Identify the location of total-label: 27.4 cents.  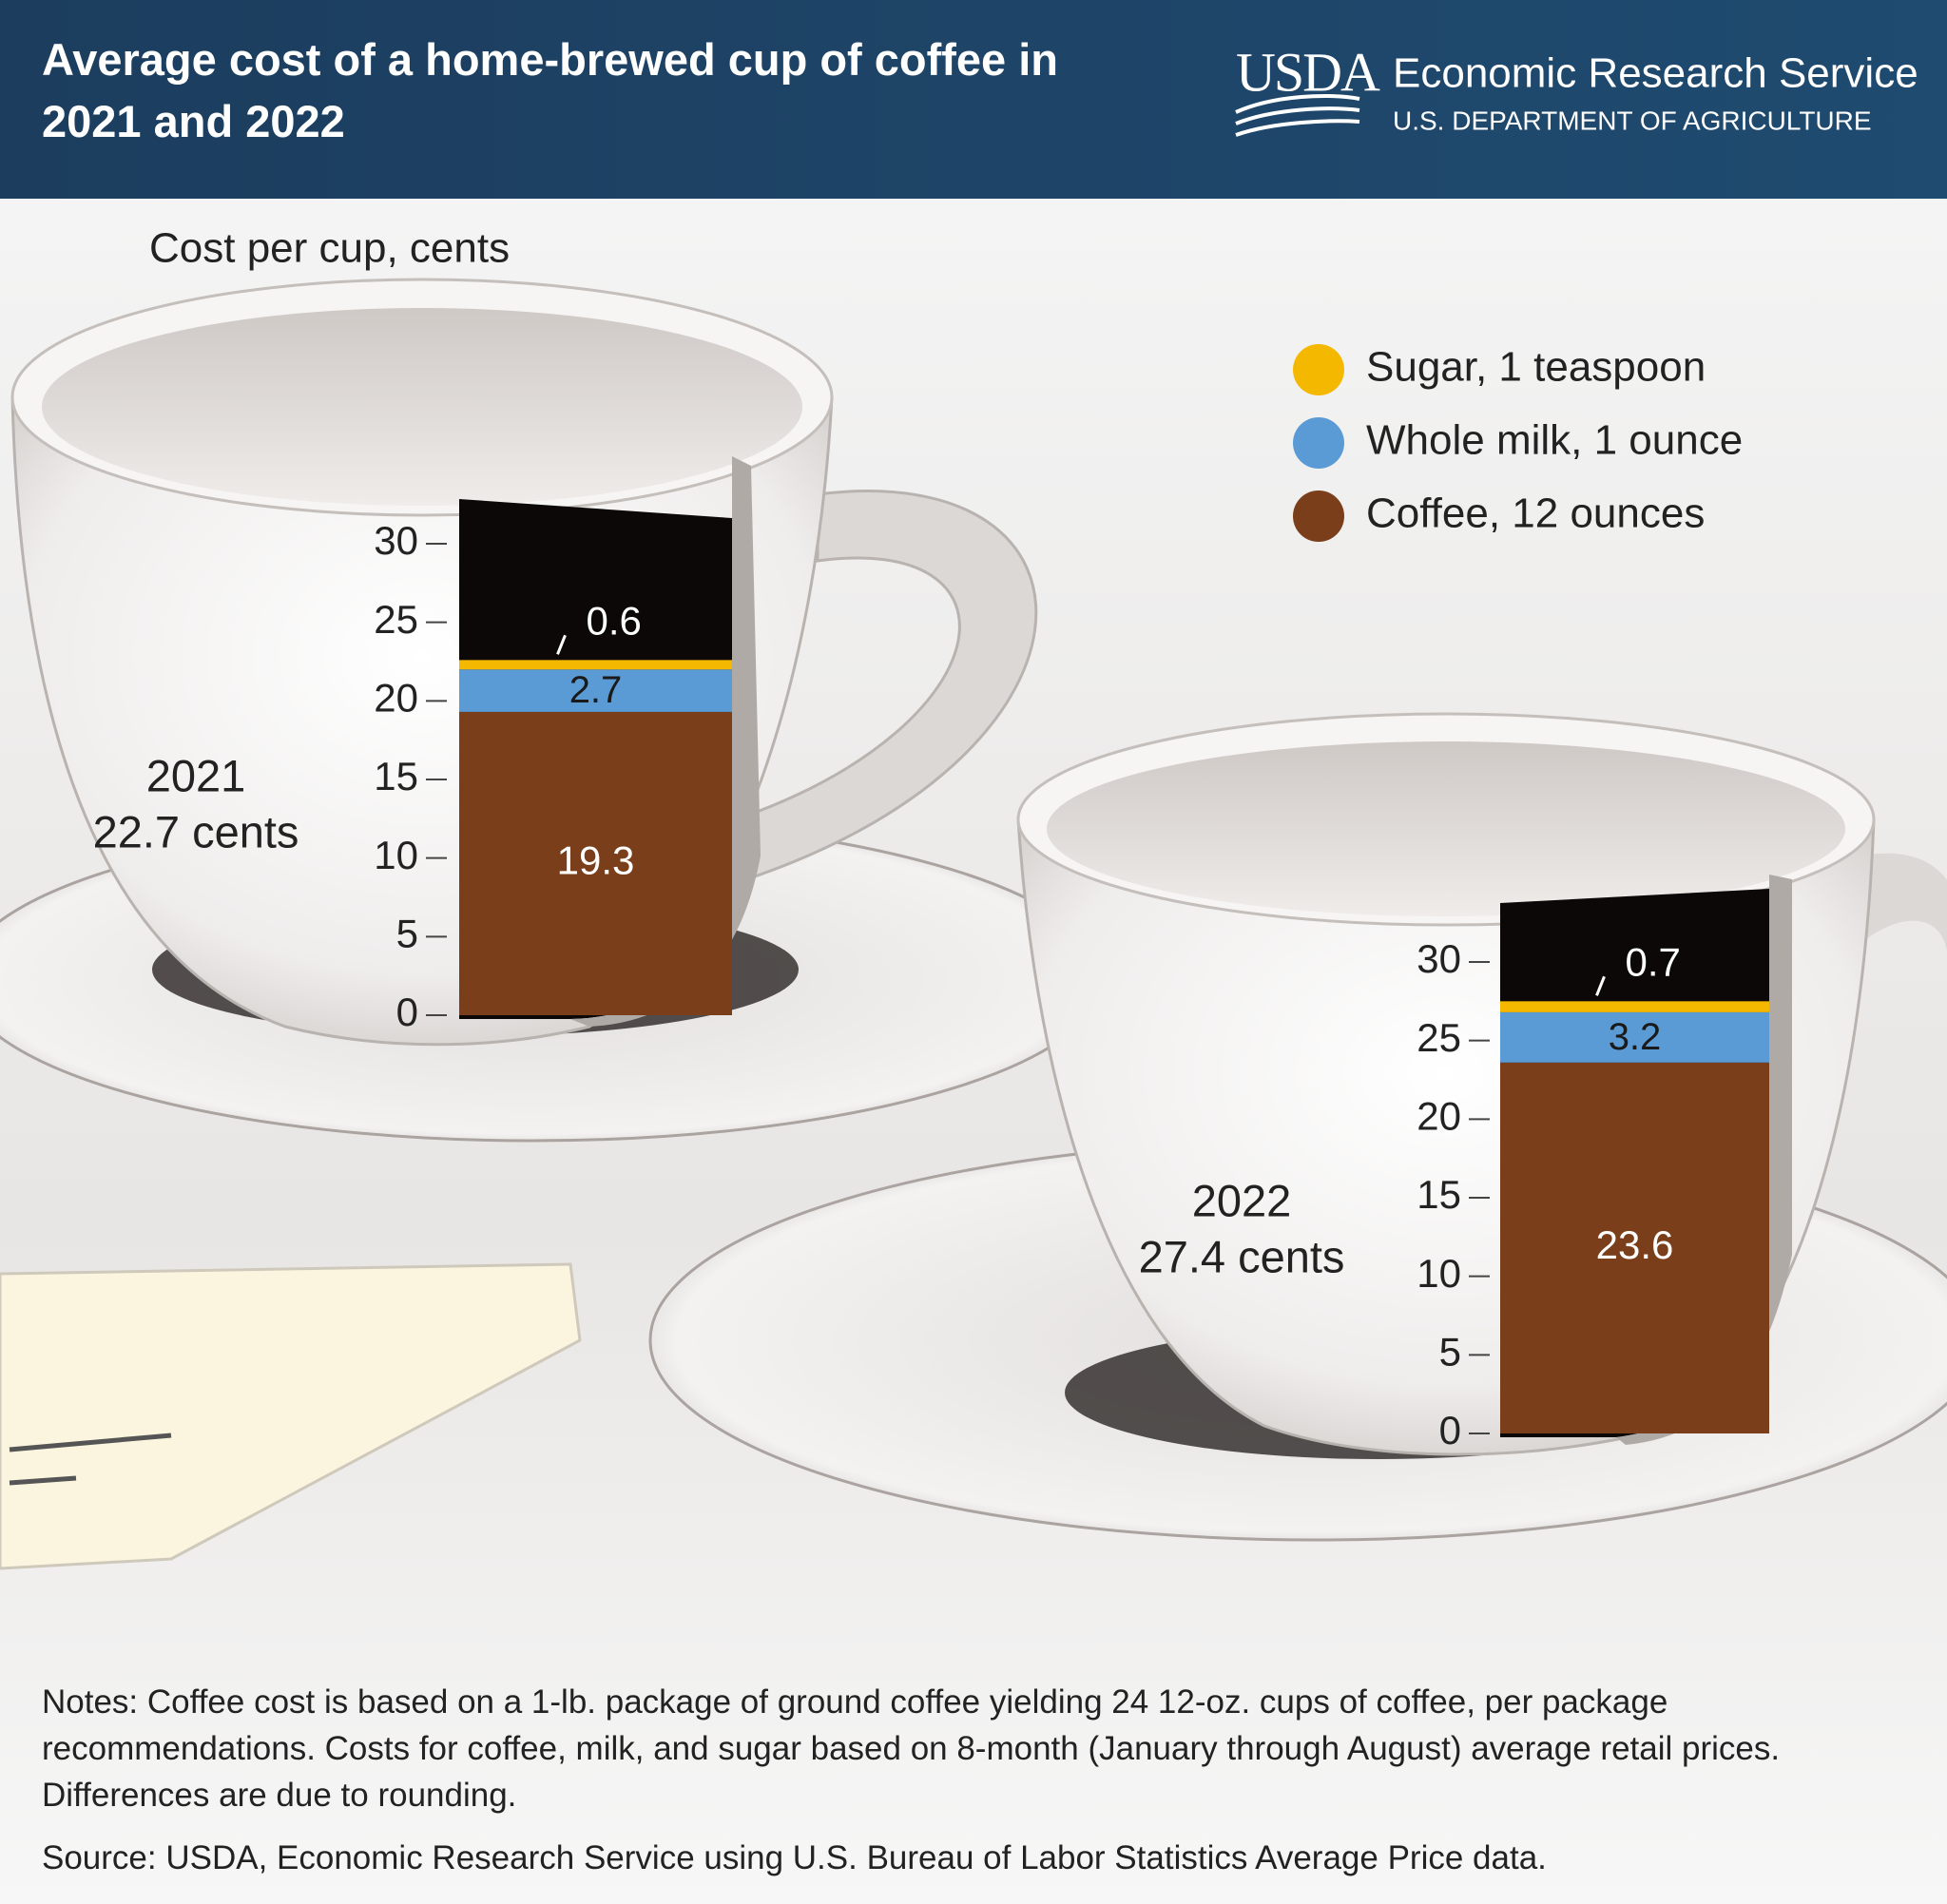
(1242, 1256).